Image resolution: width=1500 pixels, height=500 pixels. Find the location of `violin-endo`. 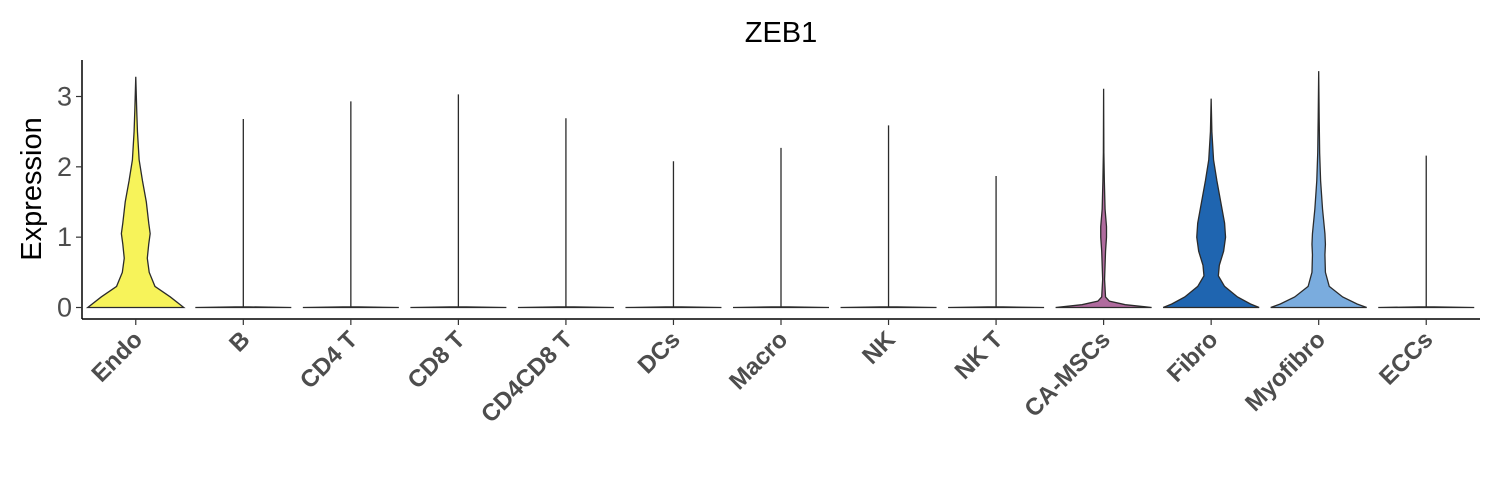

violin-endo is located at coordinates (135, 192).